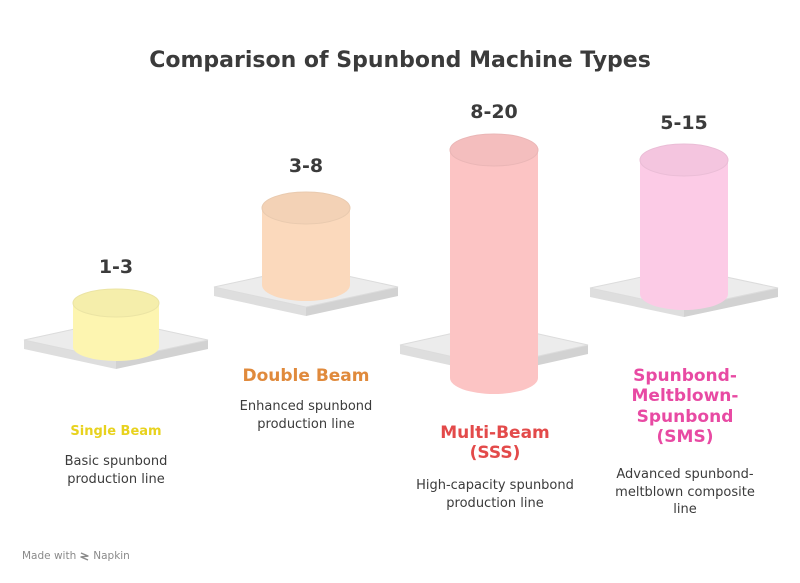 The image size is (800, 583). I want to click on sms-platform-side-right, so click(731, 302).